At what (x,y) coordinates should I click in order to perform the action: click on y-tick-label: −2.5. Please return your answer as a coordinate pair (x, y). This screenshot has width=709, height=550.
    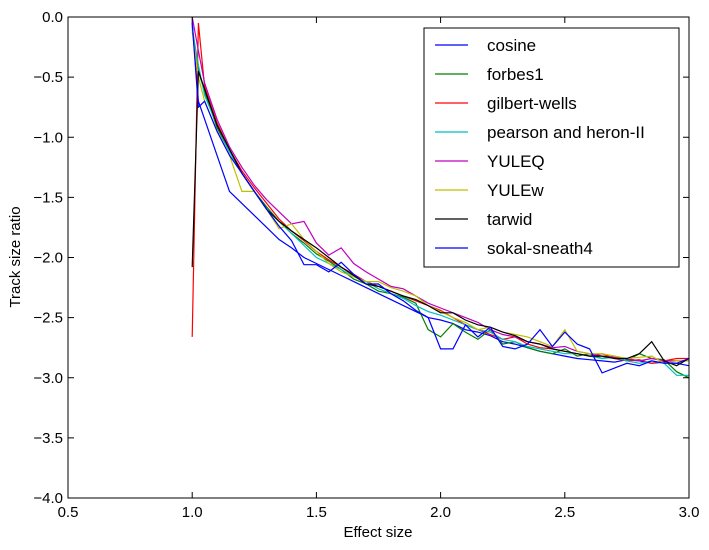
    Looking at the image, I should click on (48, 318).